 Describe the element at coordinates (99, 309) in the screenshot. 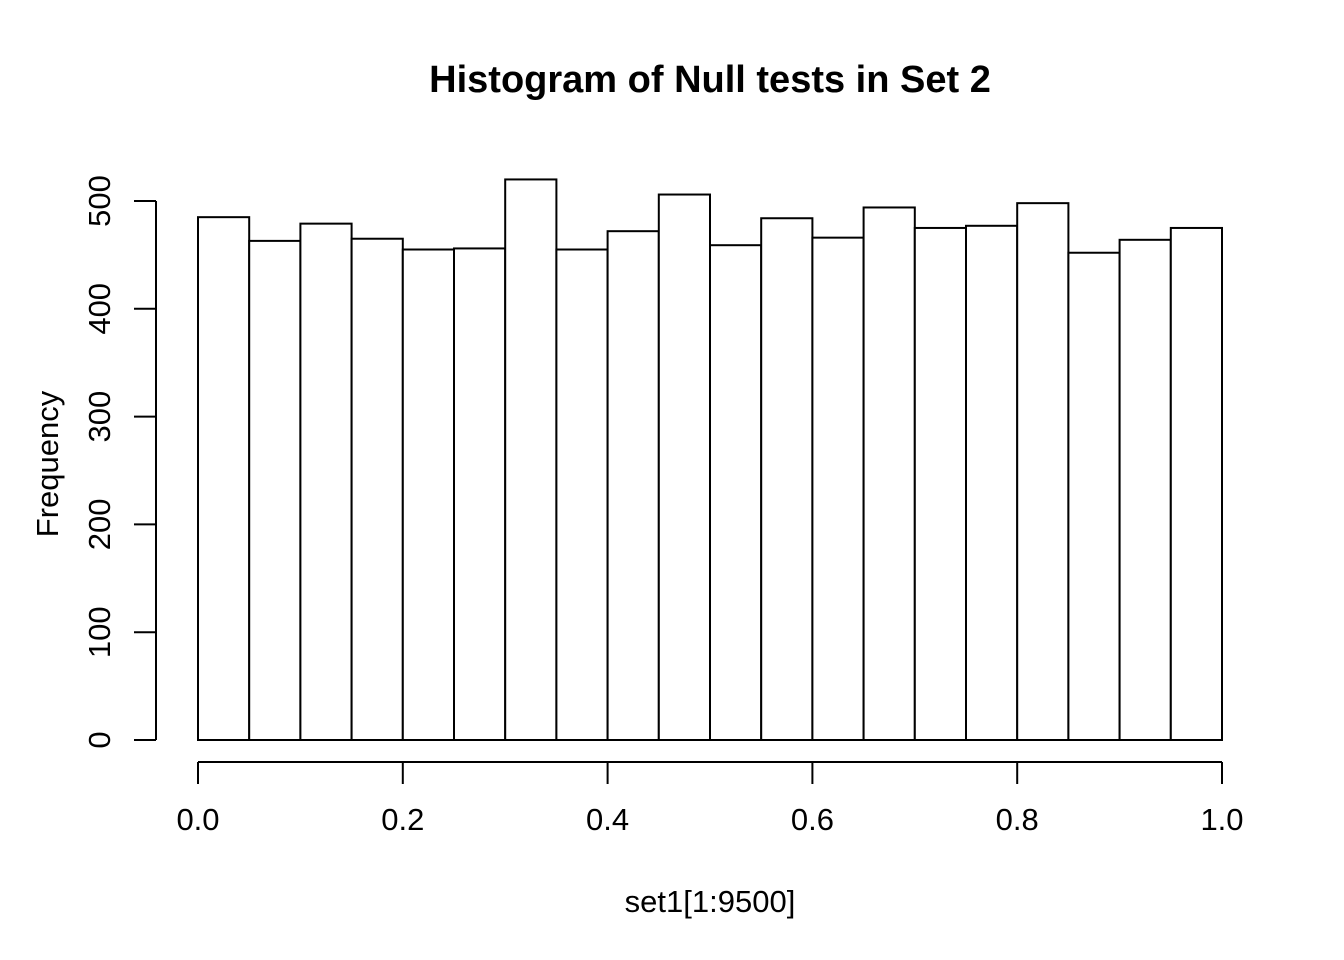

I see `y-tick-label: 400` at that location.